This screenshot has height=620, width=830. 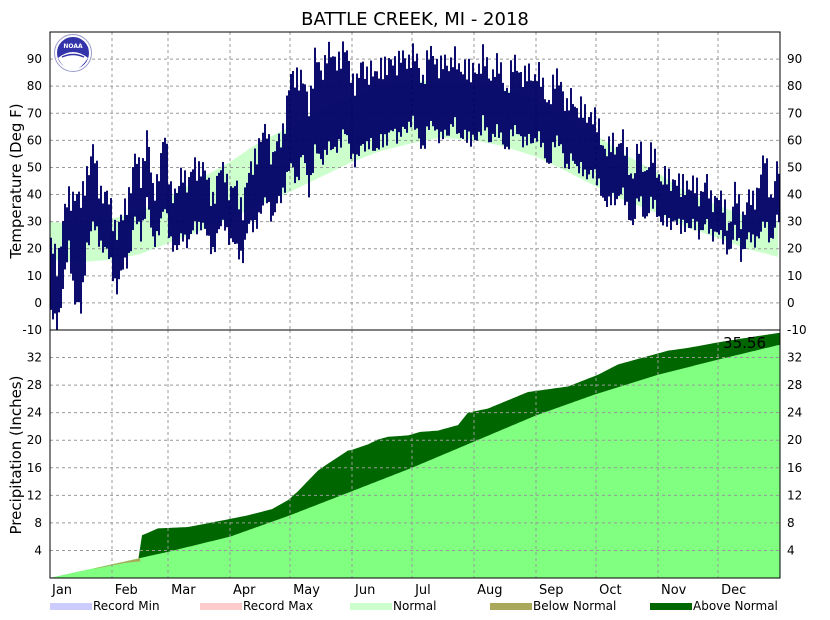 What do you see at coordinates (794, 468) in the screenshot?
I see `precipitation-tick-label-right: 16` at bounding box center [794, 468].